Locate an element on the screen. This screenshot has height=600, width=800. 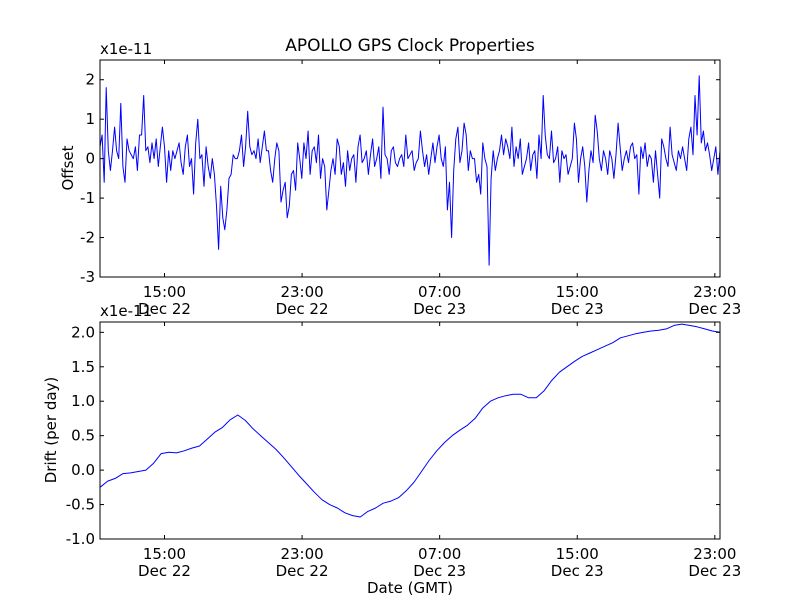
offset-y-tick-labels: -3 -2 -1 0 1 2 is located at coordinates (87, 178).